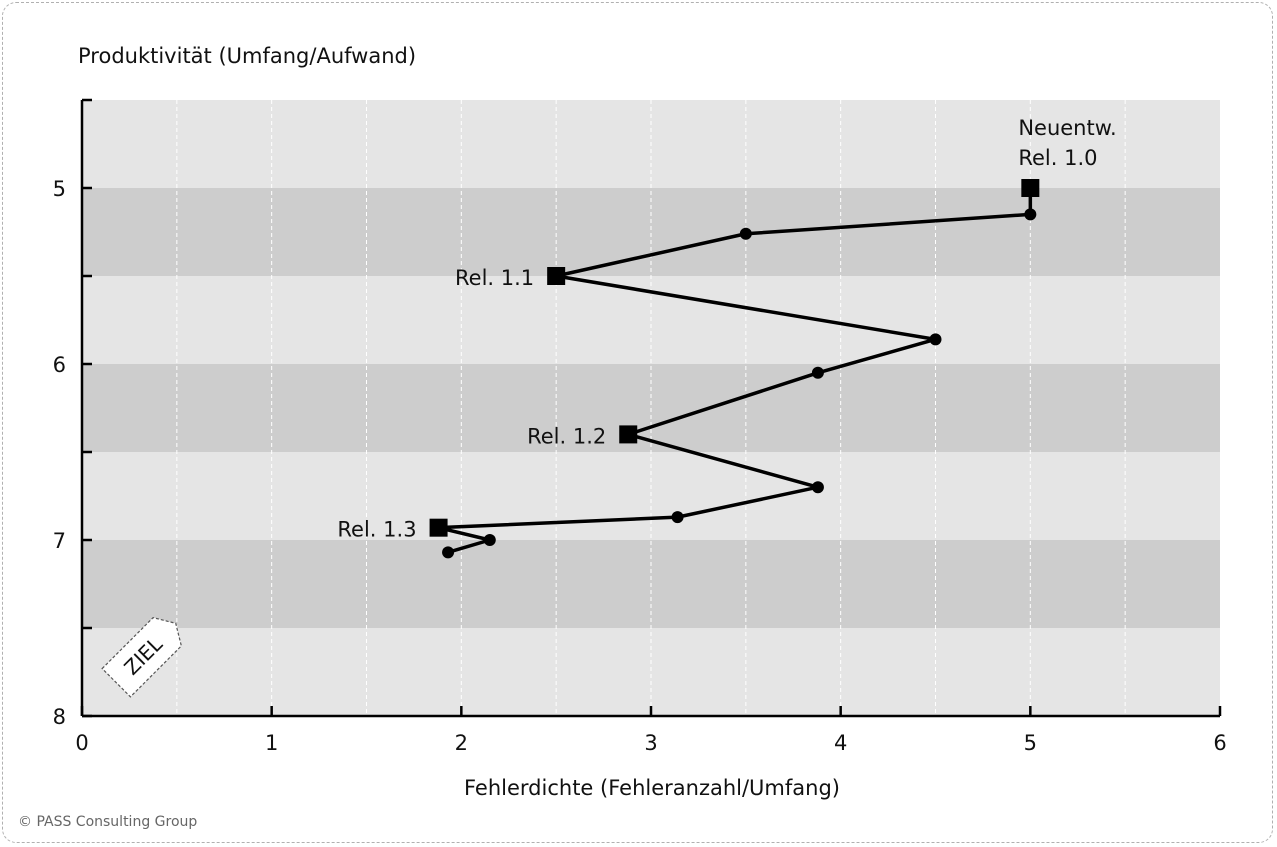 This screenshot has width=1277, height=847. What do you see at coordinates (1067, 128) in the screenshot?
I see `annotation-0: Neuentw.` at bounding box center [1067, 128].